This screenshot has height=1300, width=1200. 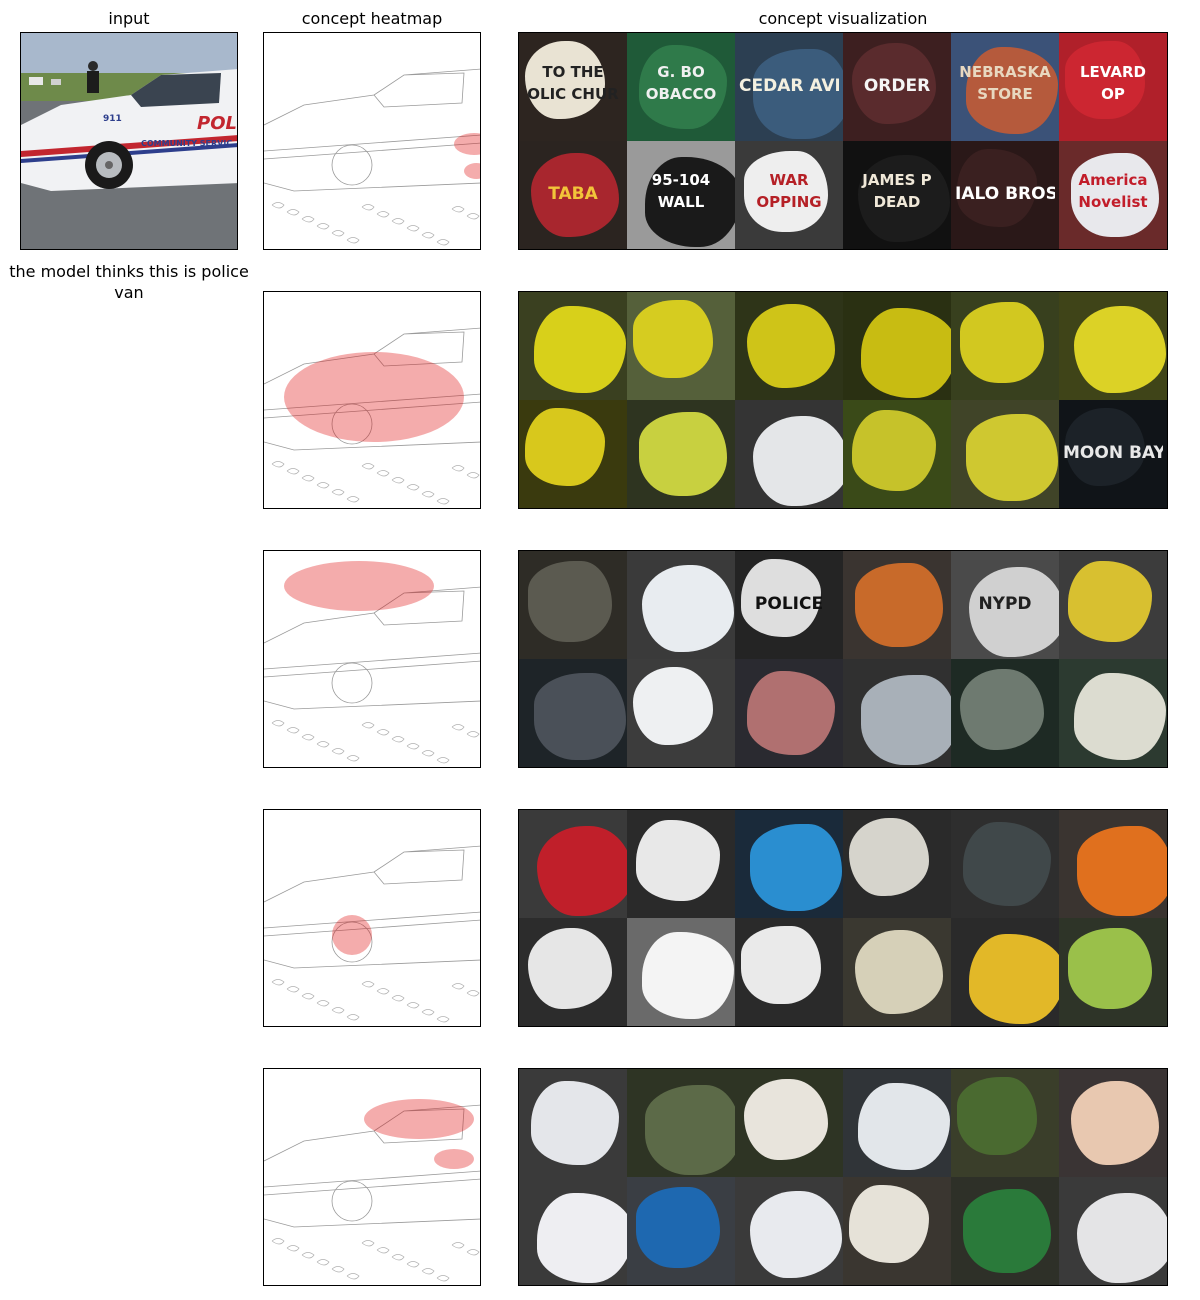 I want to click on tile-text: IALO BROS. BA, so click(x=1005, y=194).